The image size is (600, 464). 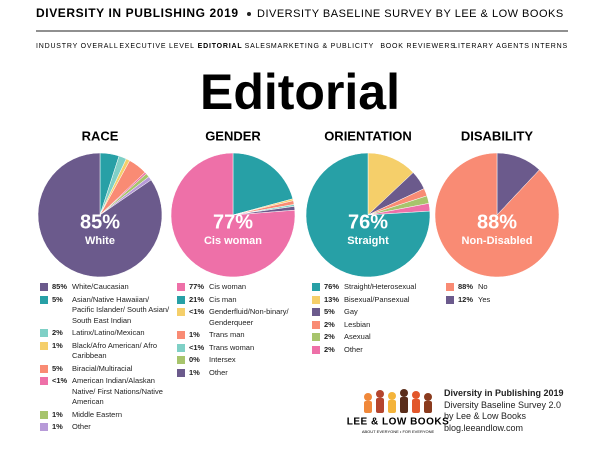 I want to click on page-title: Editorial, so click(x=300, y=92).